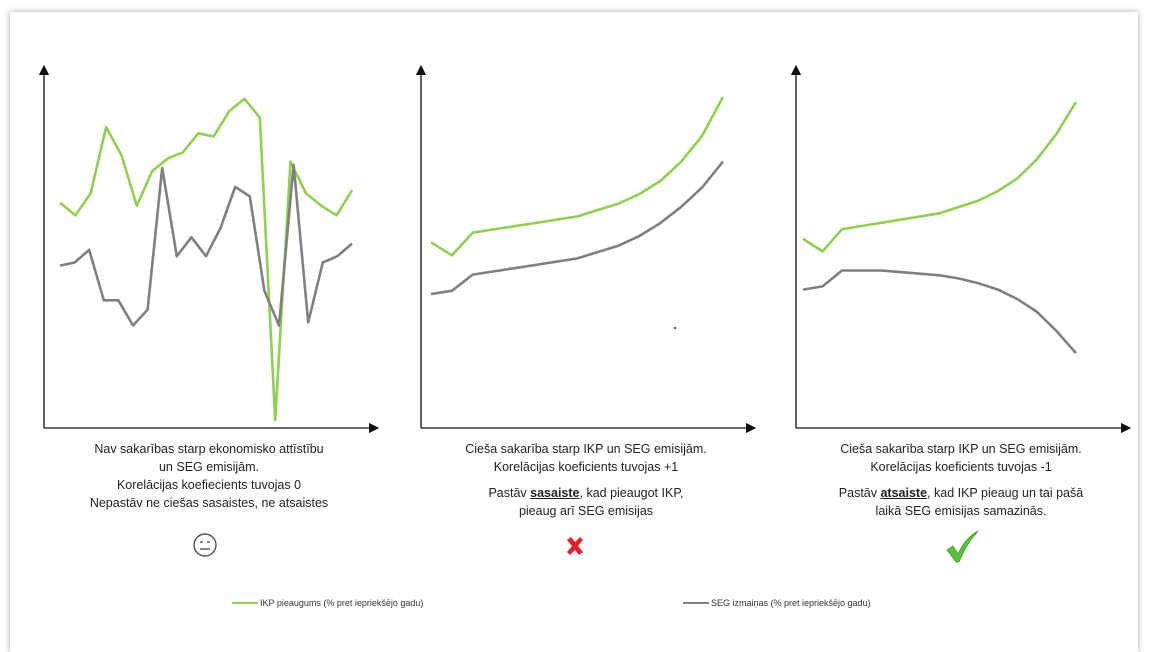 This screenshot has width=1149, height=652. I want to click on caption-left-line3: Korelācijas koefiecients tuvojas 0, so click(209, 485).